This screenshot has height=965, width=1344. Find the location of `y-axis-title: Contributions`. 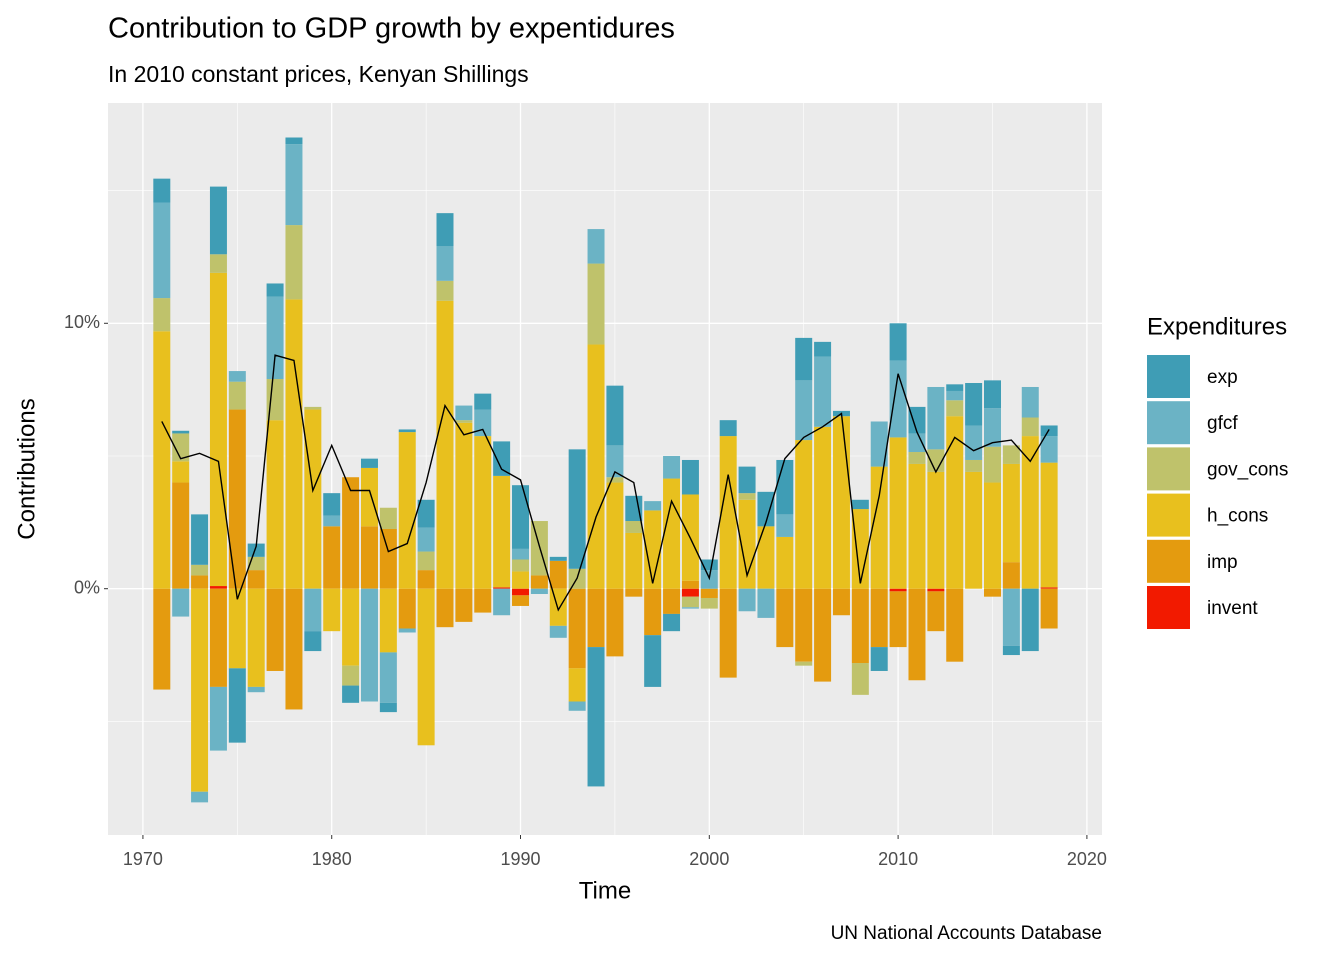

y-axis-title: Contributions is located at coordinates (26, 468).